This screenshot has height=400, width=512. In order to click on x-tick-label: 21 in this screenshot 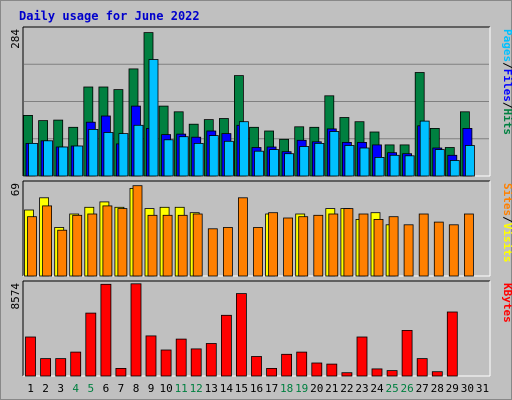, I will do `click(331, 388)`.